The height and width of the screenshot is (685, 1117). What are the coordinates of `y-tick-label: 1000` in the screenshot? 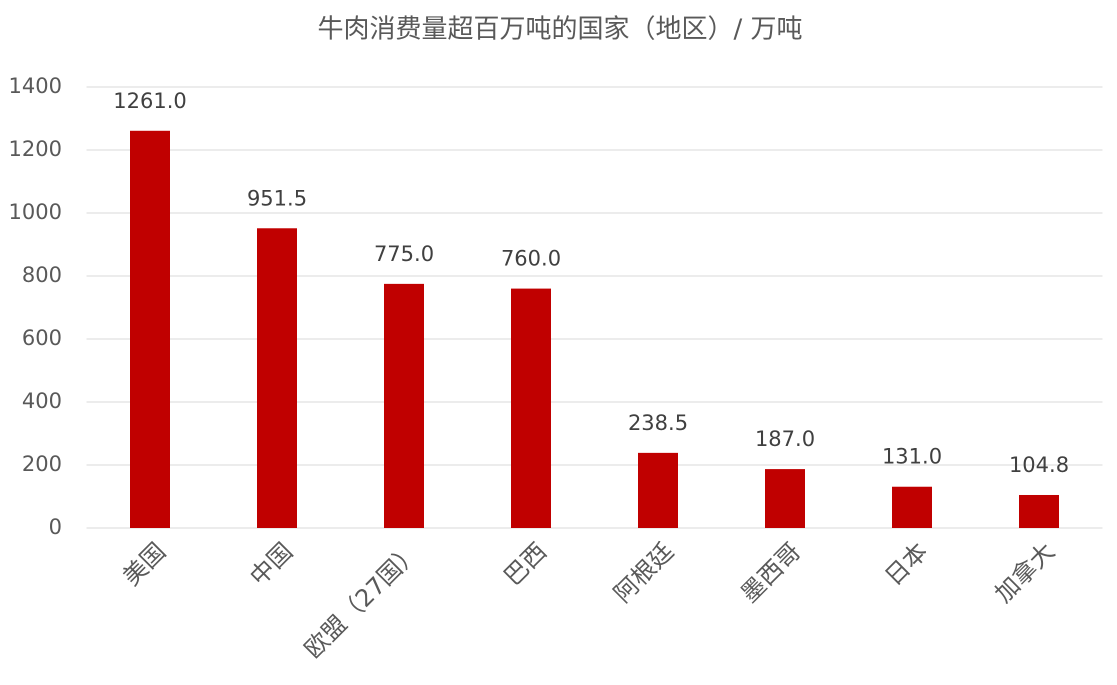 It's located at (35, 212).